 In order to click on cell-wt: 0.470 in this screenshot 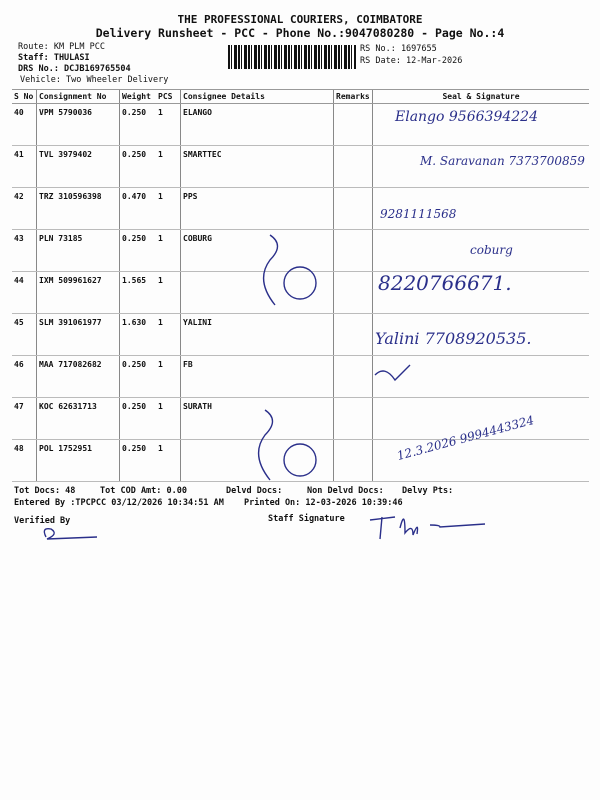, I will do `click(137, 208)`.